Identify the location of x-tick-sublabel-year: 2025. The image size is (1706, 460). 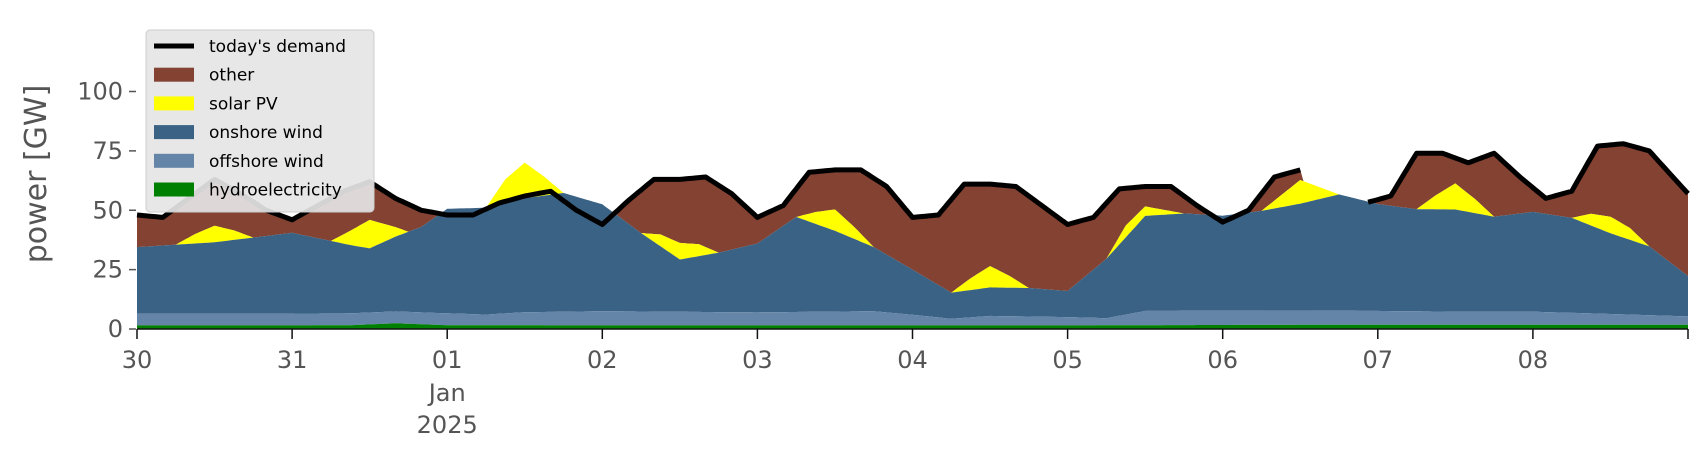
(447, 425).